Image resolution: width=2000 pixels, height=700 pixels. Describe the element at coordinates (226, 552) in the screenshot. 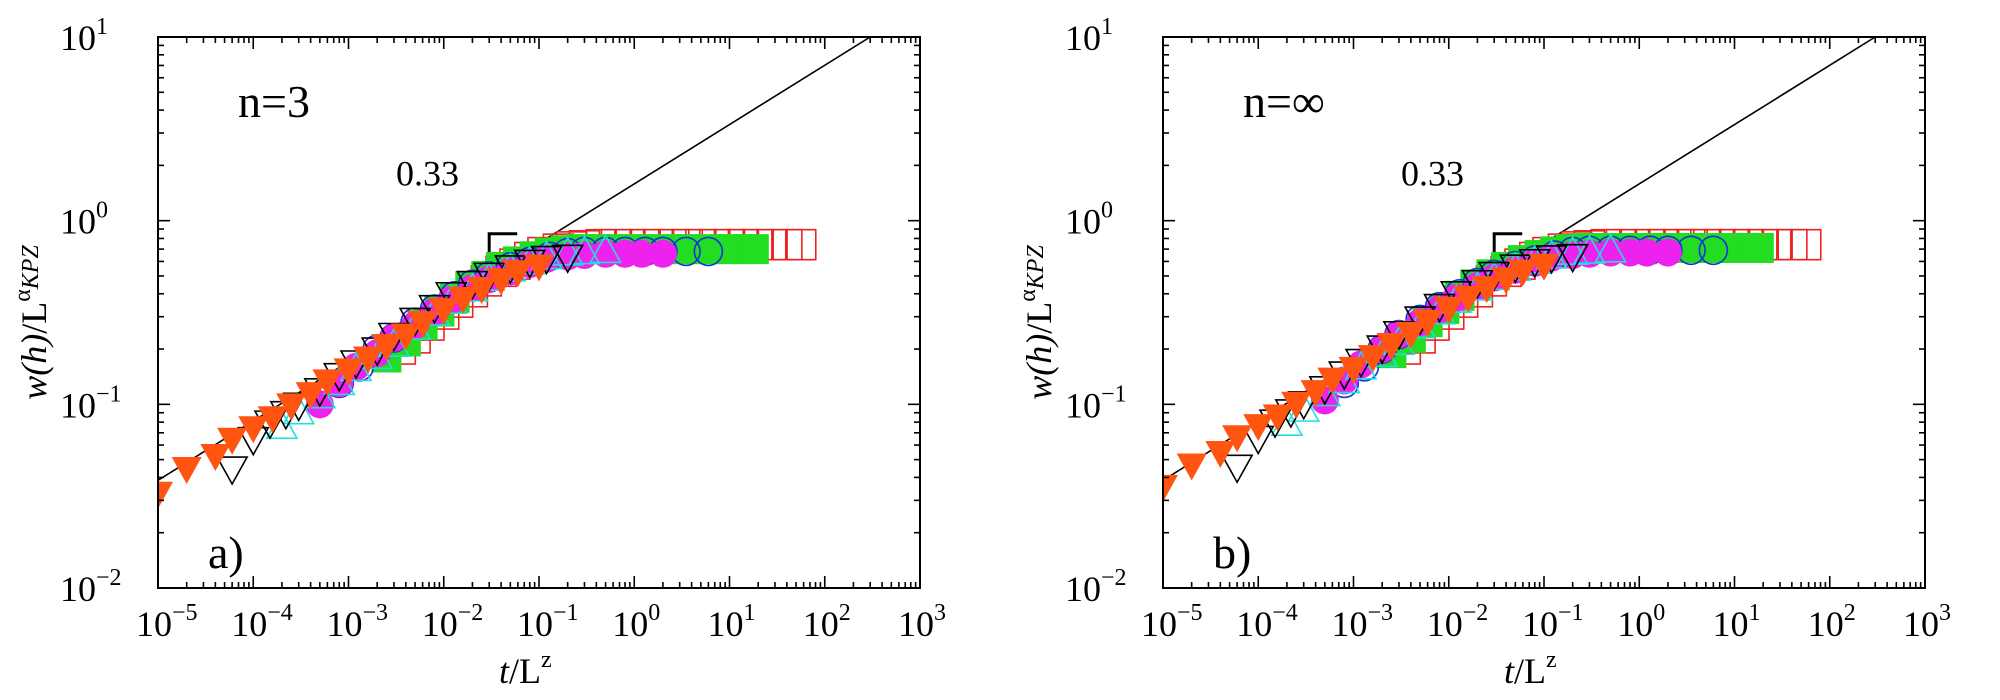

I see `panel-letter: a)` at that location.